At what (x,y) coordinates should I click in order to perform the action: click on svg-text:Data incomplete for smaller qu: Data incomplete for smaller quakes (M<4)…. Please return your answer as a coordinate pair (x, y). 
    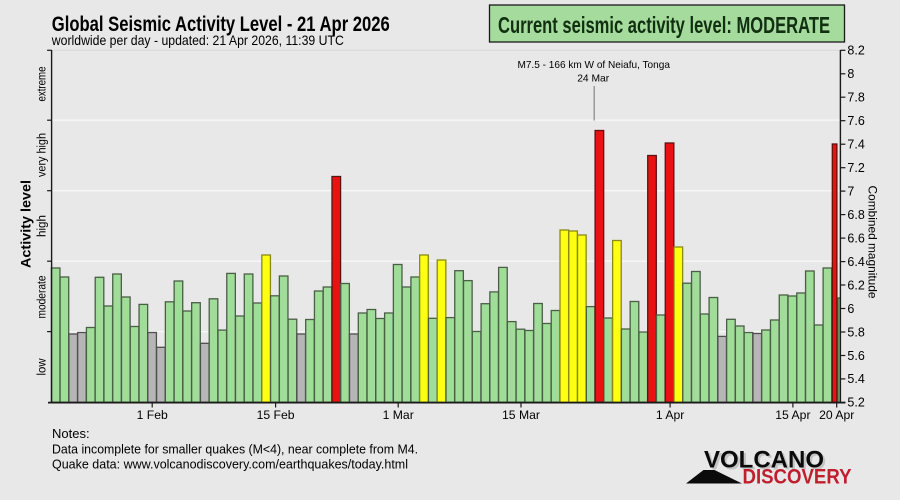
    Looking at the image, I should click on (235, 449).